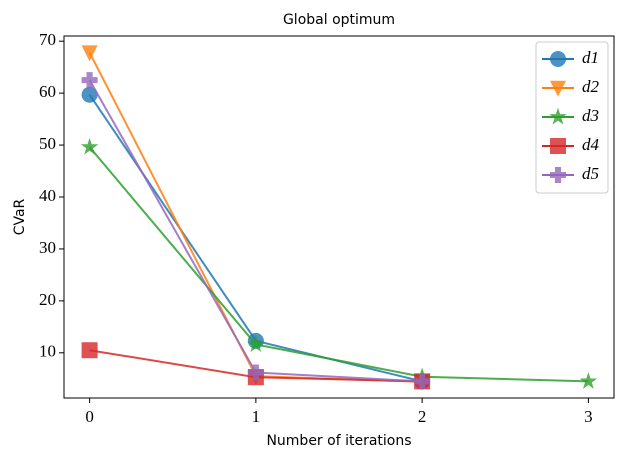  I want to click on x-tick-label: 2, so click(422, 416).